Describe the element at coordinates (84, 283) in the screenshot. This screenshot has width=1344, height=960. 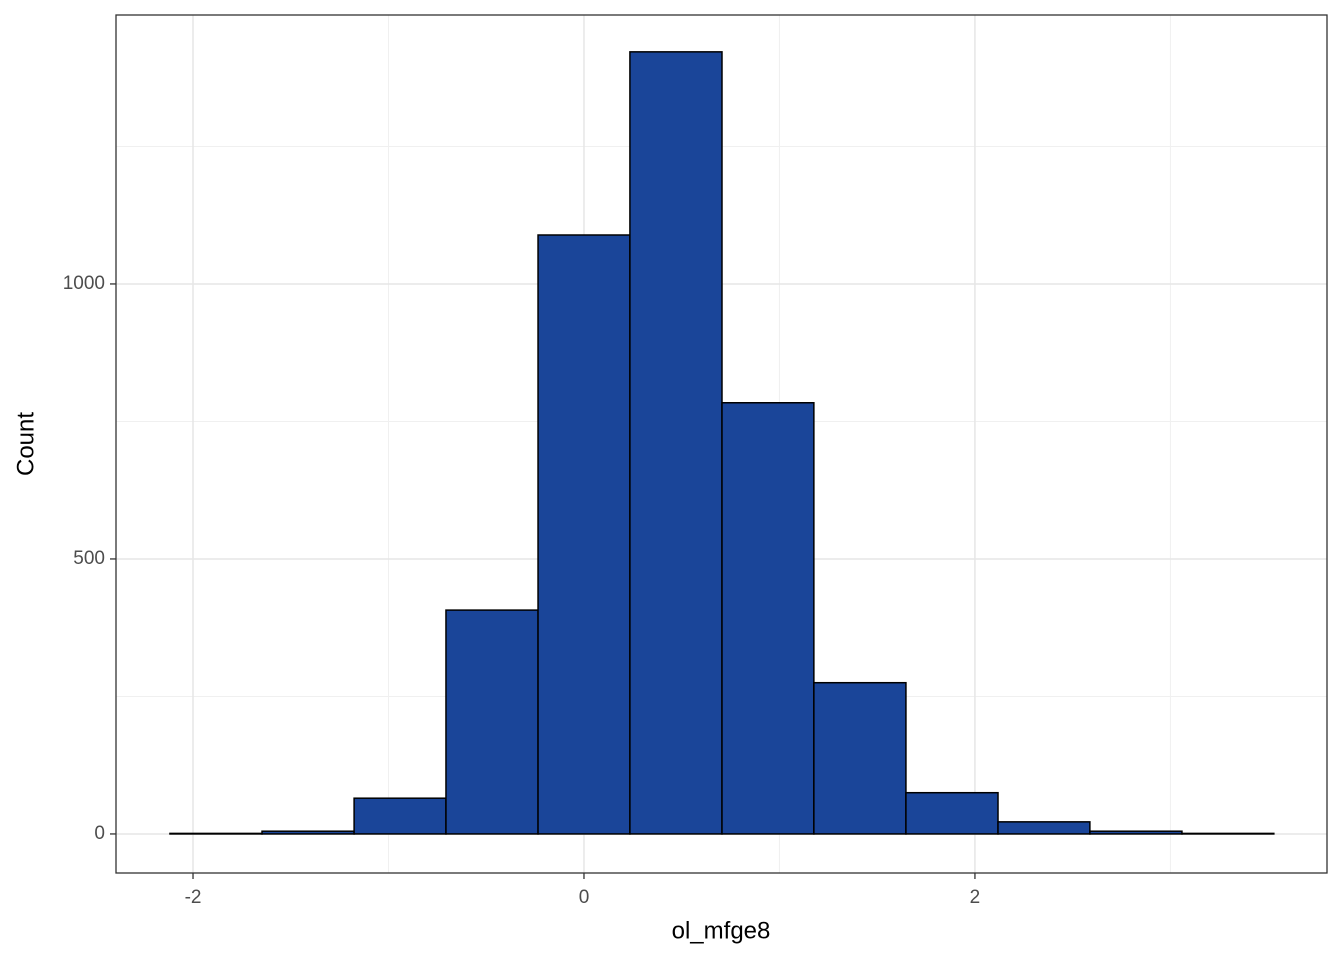
I see `y-tick-label: 1000` at that location.